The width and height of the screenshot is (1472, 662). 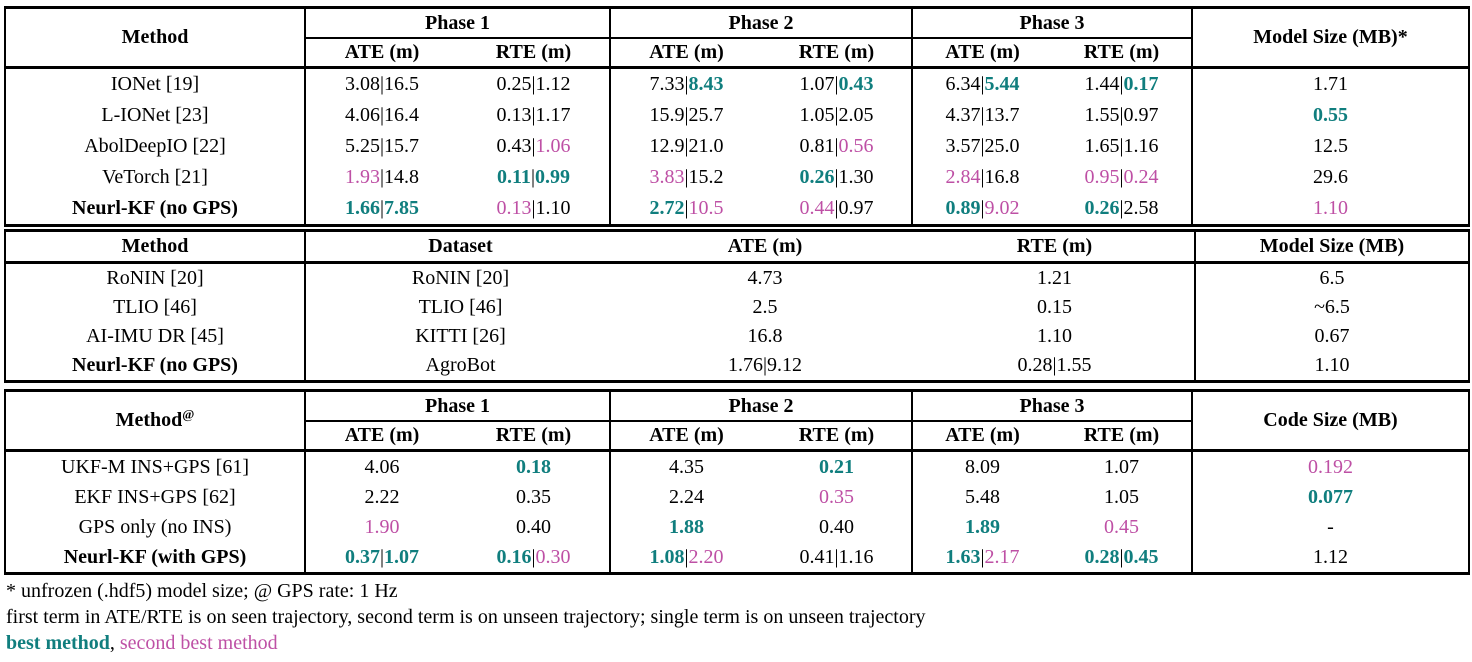 I want to click on metric-value: 29.6, so click(x=1330, y=177).